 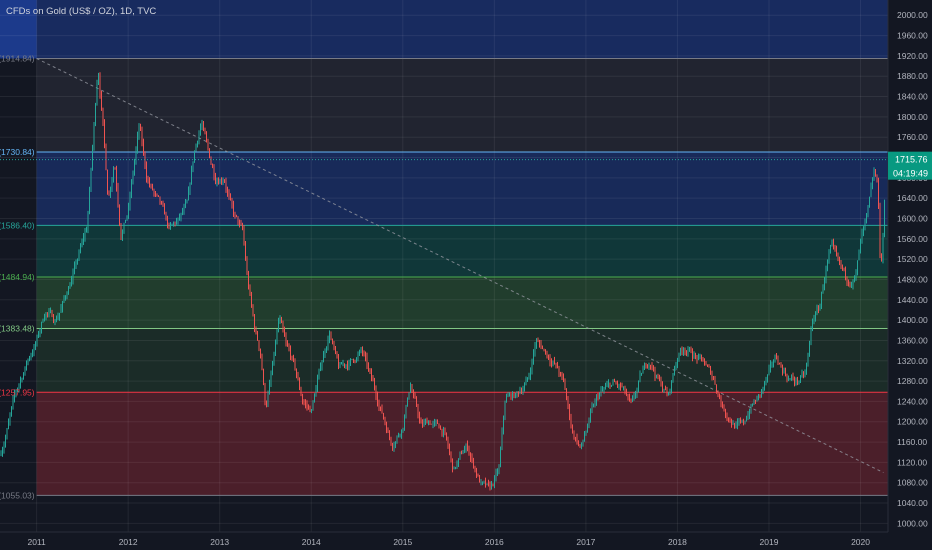 What do you see at coordinates (17, 225) in the screenshot?
I see `fib-label: 0.618(1586.40)` at bounding box center [17, 225].